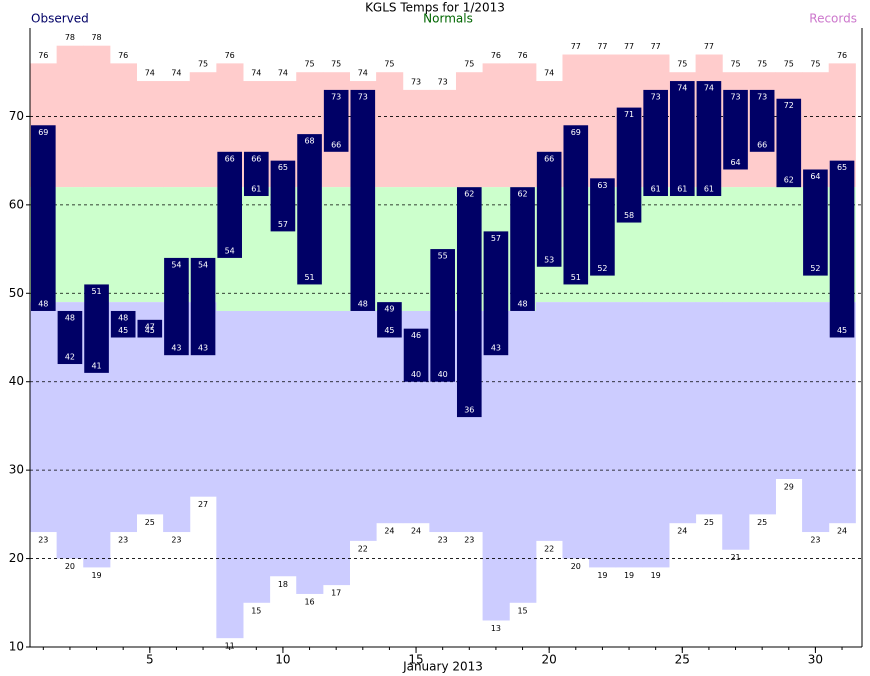 This screenshot has width=870, height=676. Describe the element at coordinates (576, 566) in the screenshot. I see `record-low-label: 20` at that location.